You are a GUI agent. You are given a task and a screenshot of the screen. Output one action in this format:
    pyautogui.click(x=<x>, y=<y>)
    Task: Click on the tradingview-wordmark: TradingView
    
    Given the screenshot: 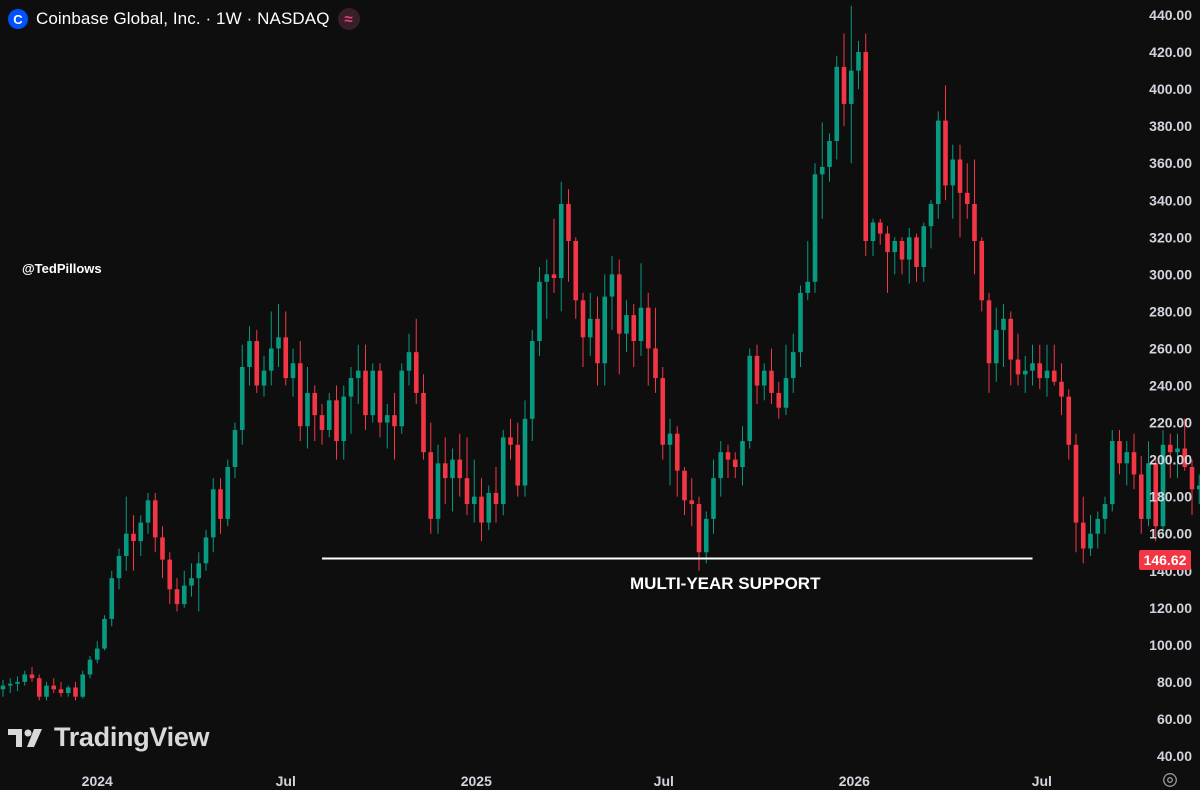 What is the action you would take?
    pyautogui.click(x=132, y=737)
    